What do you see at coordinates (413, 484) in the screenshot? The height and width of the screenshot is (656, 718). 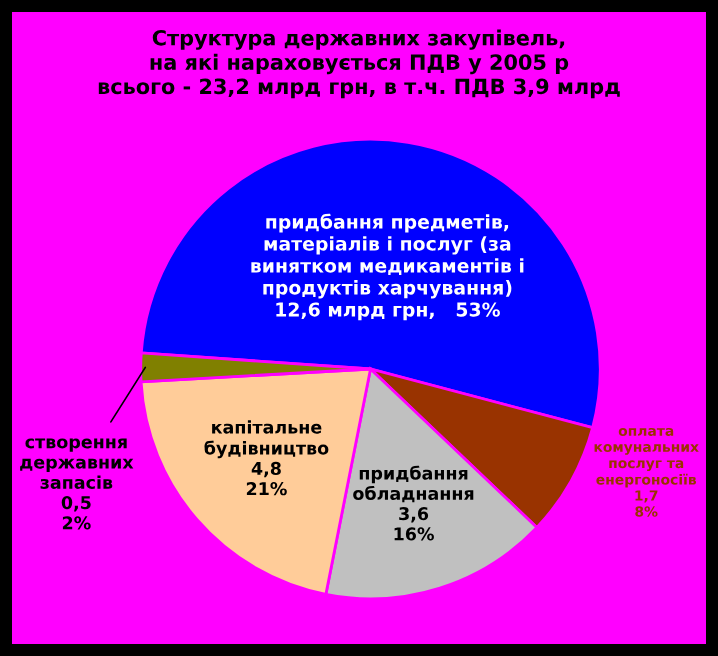 I see `slice-label: придбання обладнання` at bounding box center [413, 484].